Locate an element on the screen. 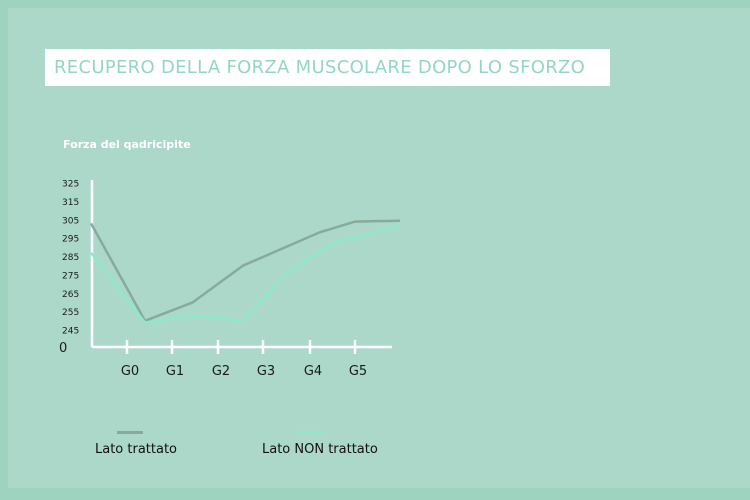 The image size is (750, 500). x-tick-label: G1 is located at coordinates (175, 371).